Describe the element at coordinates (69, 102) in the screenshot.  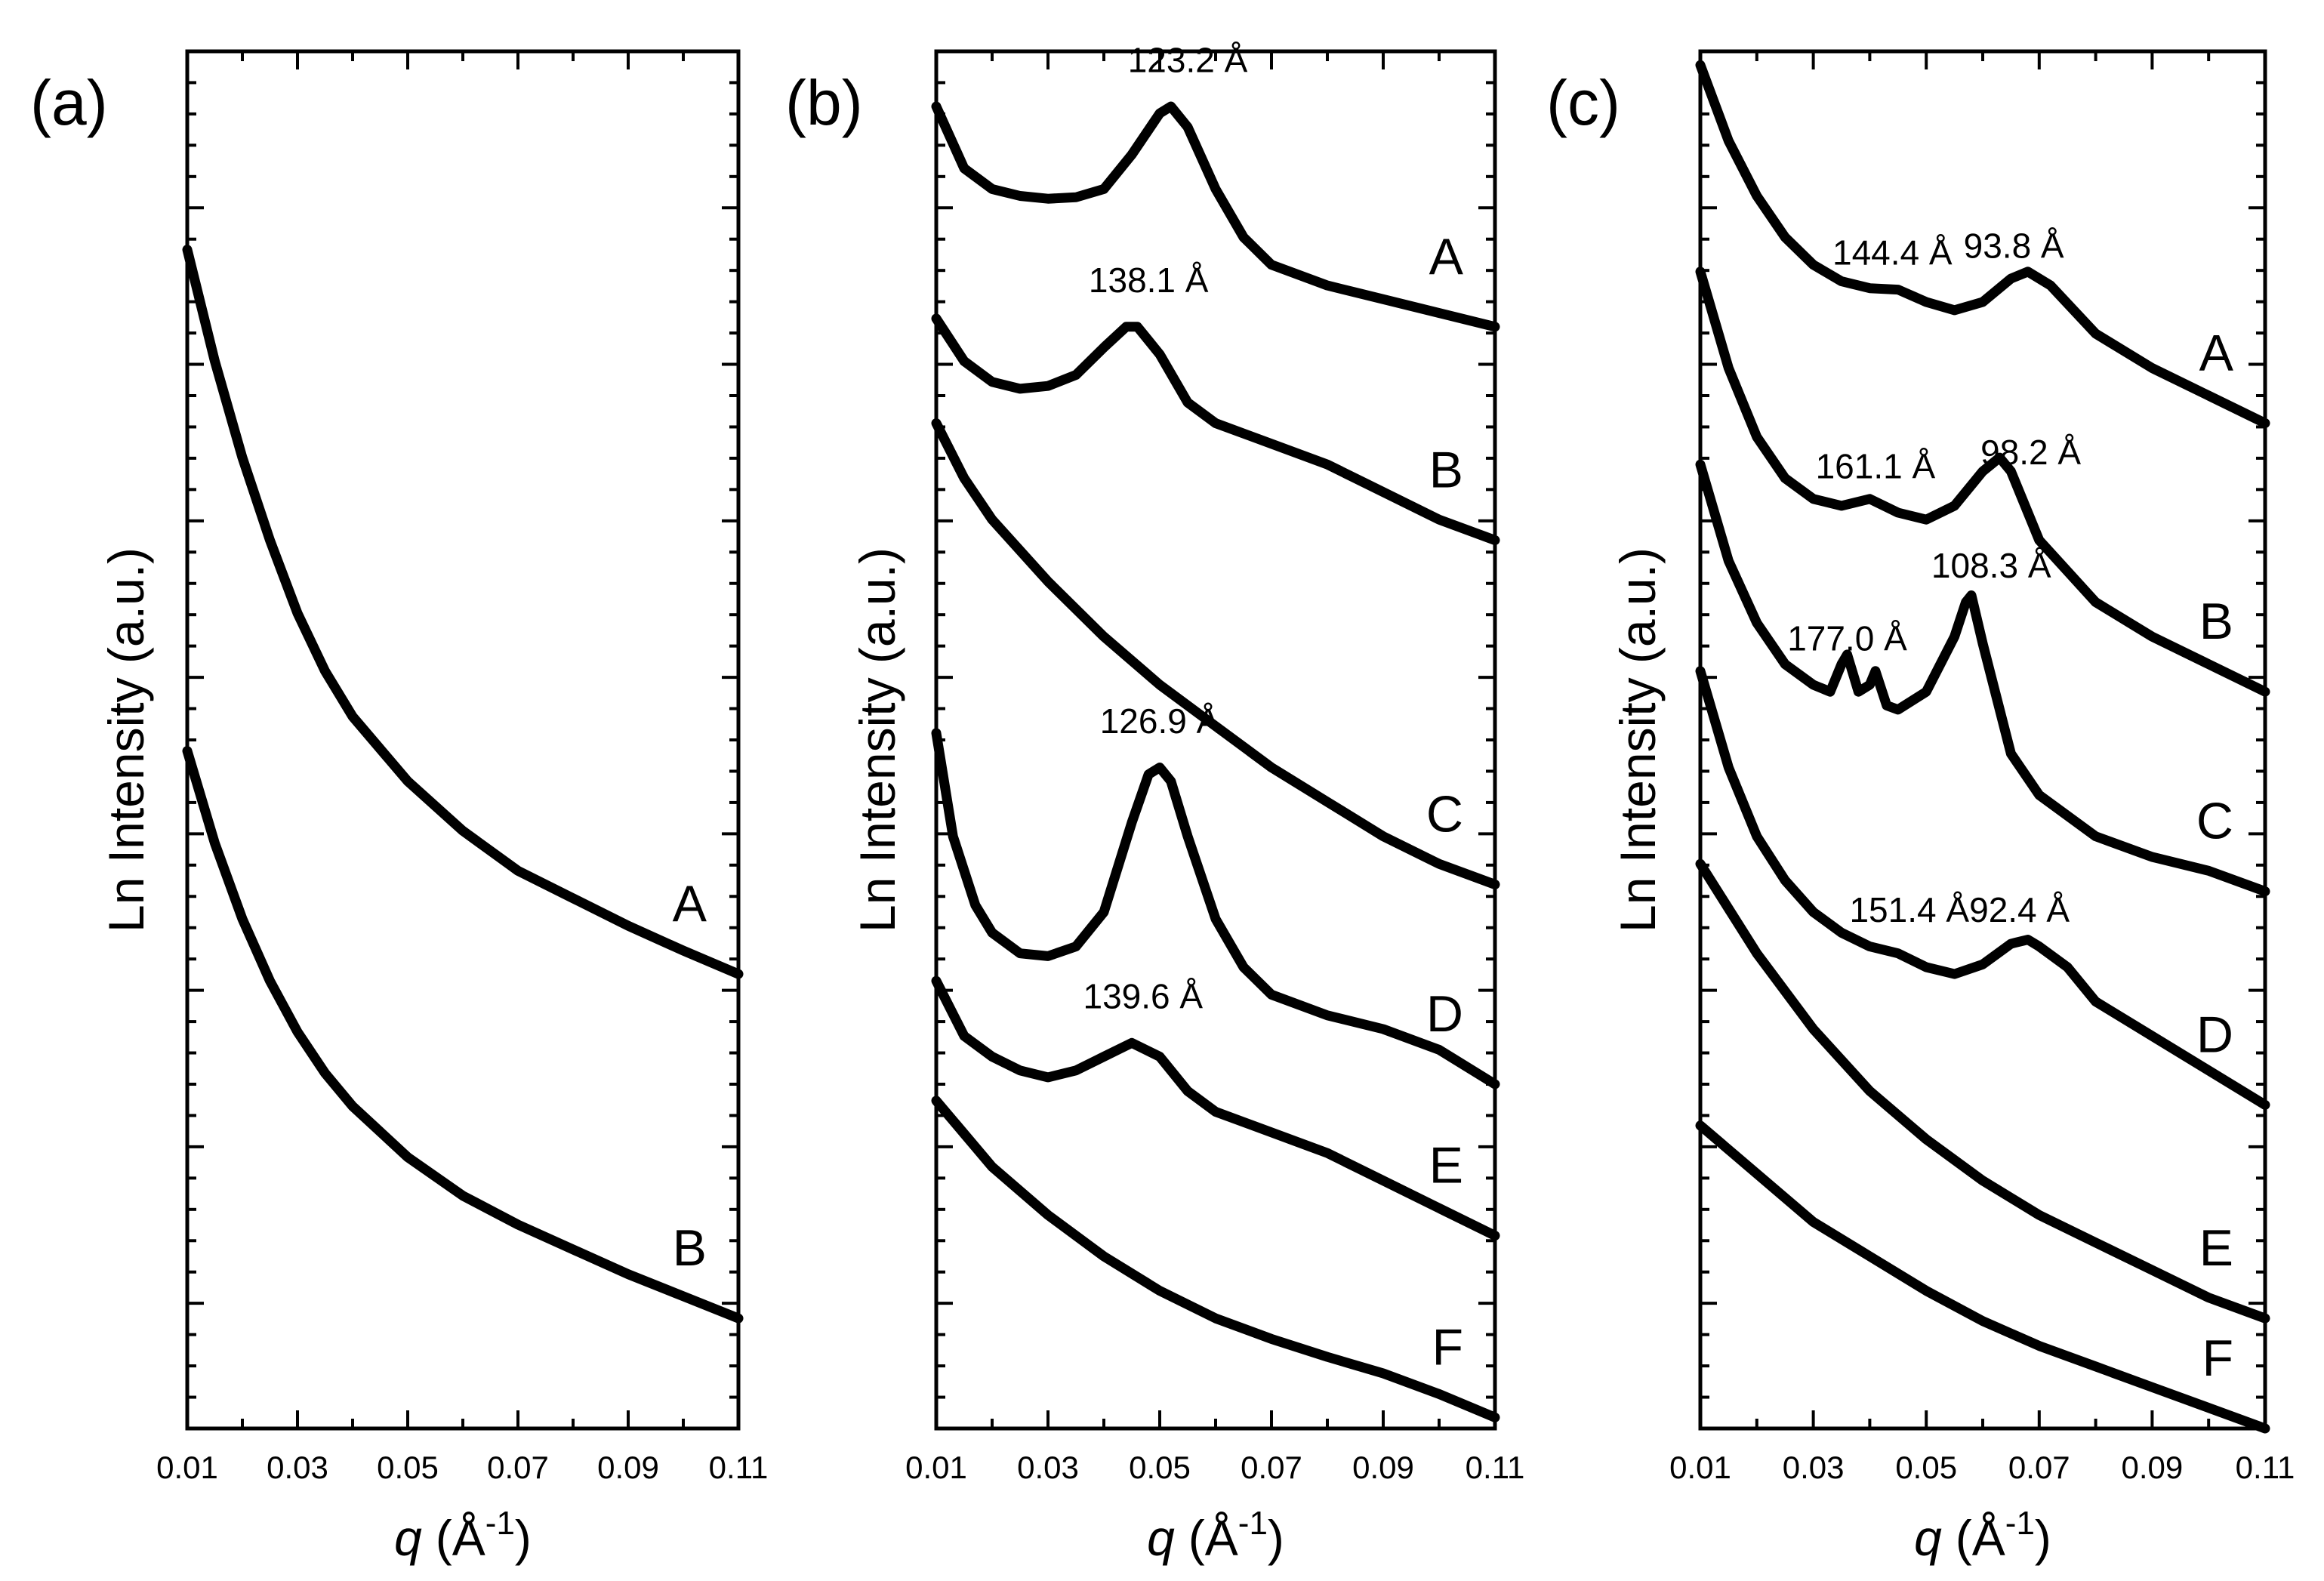
I see `panel-letter: (a)` at that location.